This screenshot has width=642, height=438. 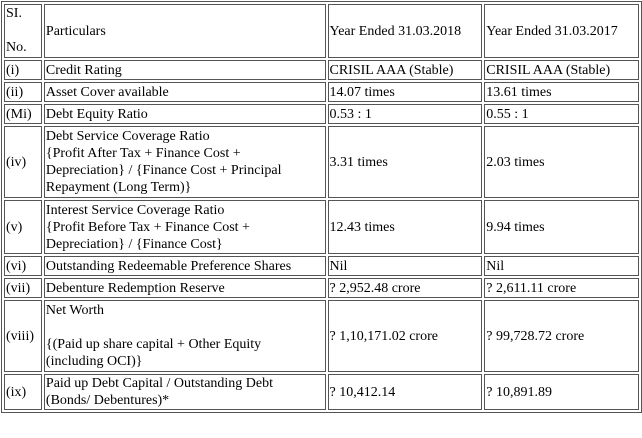 What do you see at coordinates (75, 310) in the screenshot?
I see `particulars-line: Net Worth` at bounding box center [75, 310].